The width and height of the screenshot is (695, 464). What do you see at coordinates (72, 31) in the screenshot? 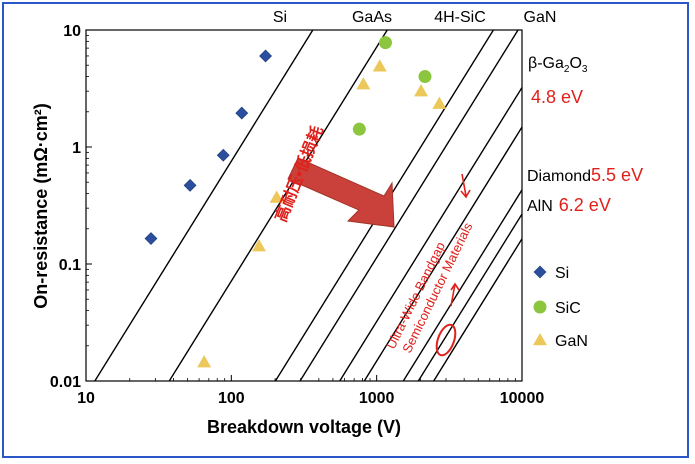
I see `y-tick-label: 10` at bounding box center [72, 31].